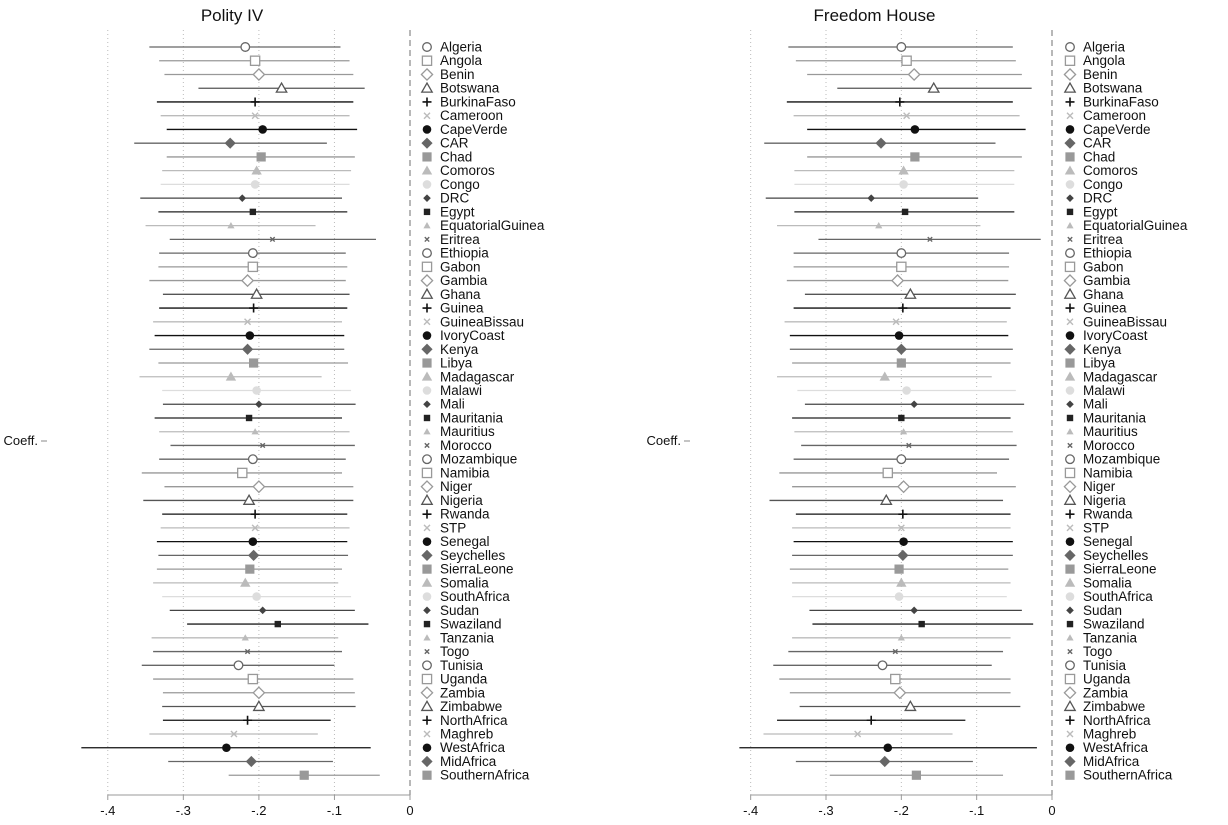  What do you see at coordinates (916, 129) in the screenshot?
I see `series-capeverde` at bounding box center [916, 129].